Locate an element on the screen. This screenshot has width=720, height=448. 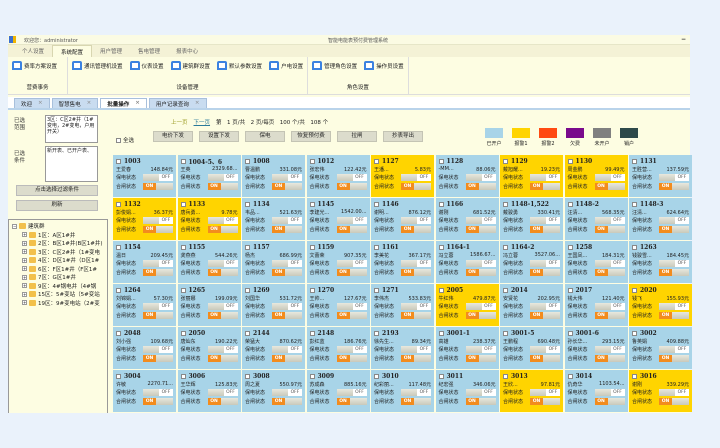
ribbon-item-button: 操作员设置 is located at coordinates (384, 65).